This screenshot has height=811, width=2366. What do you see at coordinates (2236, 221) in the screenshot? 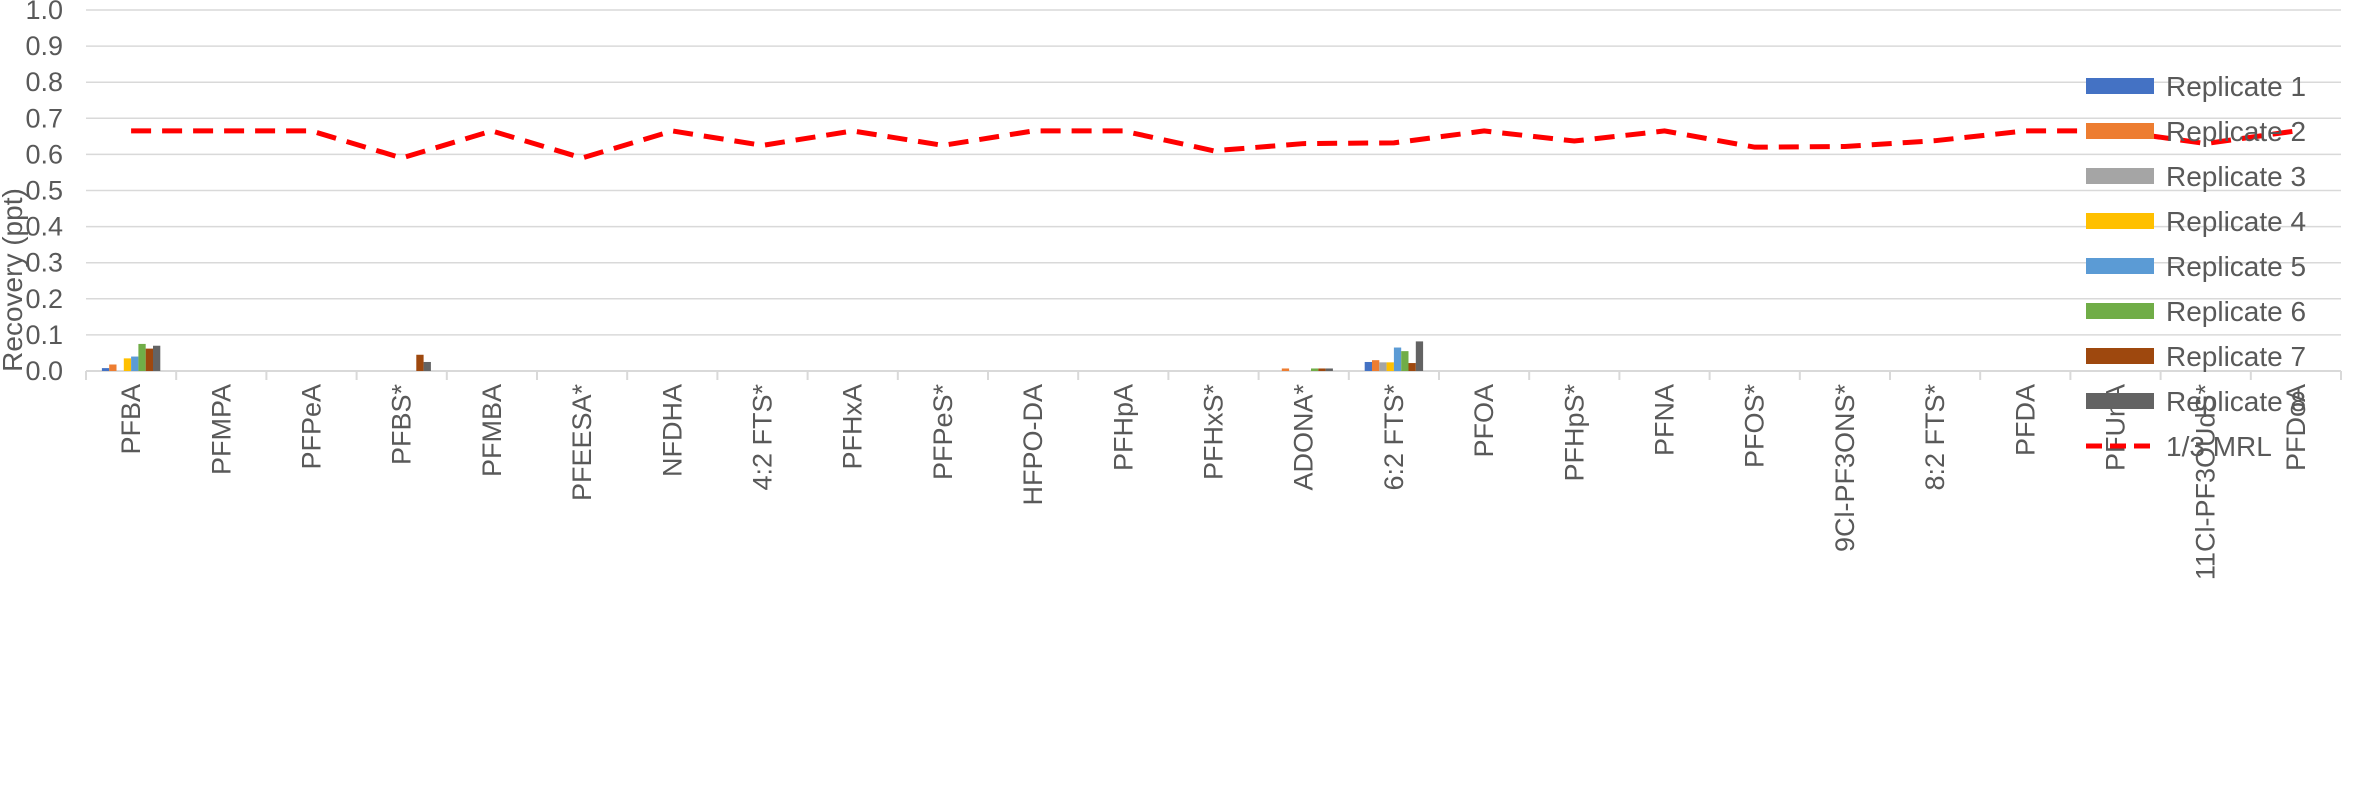
I see `legend-label: Replicate 4` at bounding box center [2236, 221].